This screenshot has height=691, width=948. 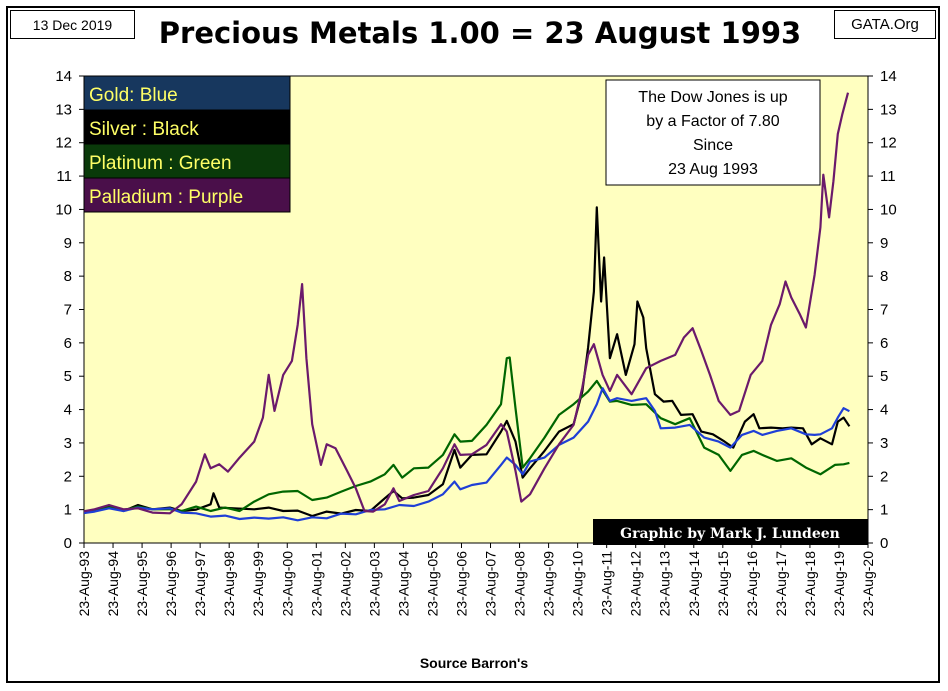 I want to click on x-tick-label: 23-Aug-20, so click(x=868, y=584).